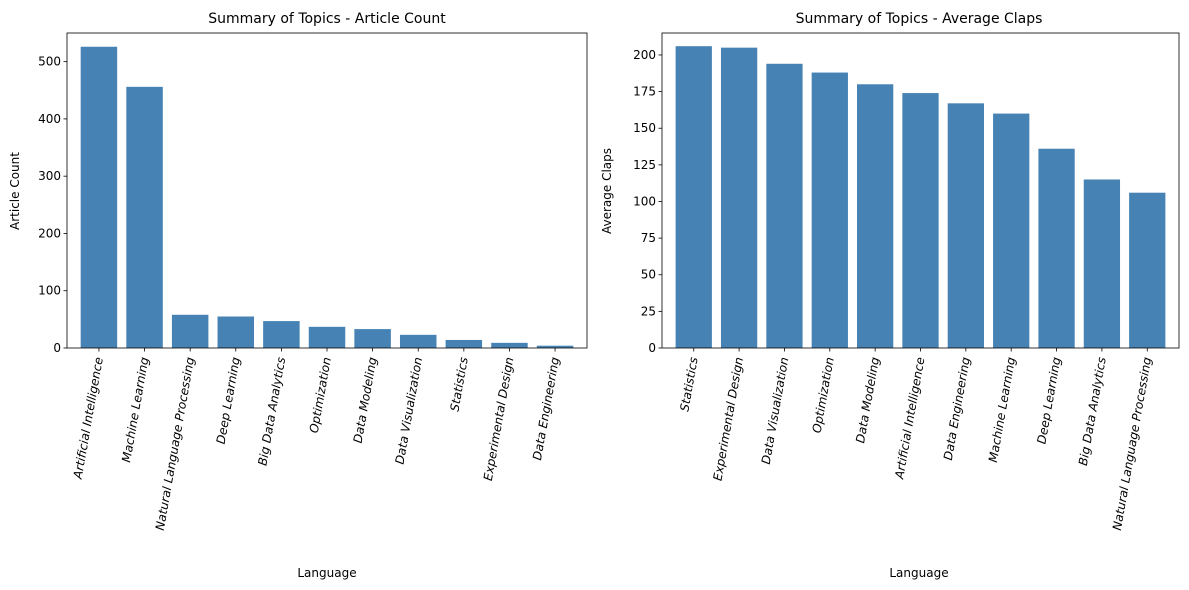 The width and height of the screenshot is (1189, 590). Describe the element at coordinates (15, 191) in the screenshot. I see `y-axis-label: Article Count` at that location.